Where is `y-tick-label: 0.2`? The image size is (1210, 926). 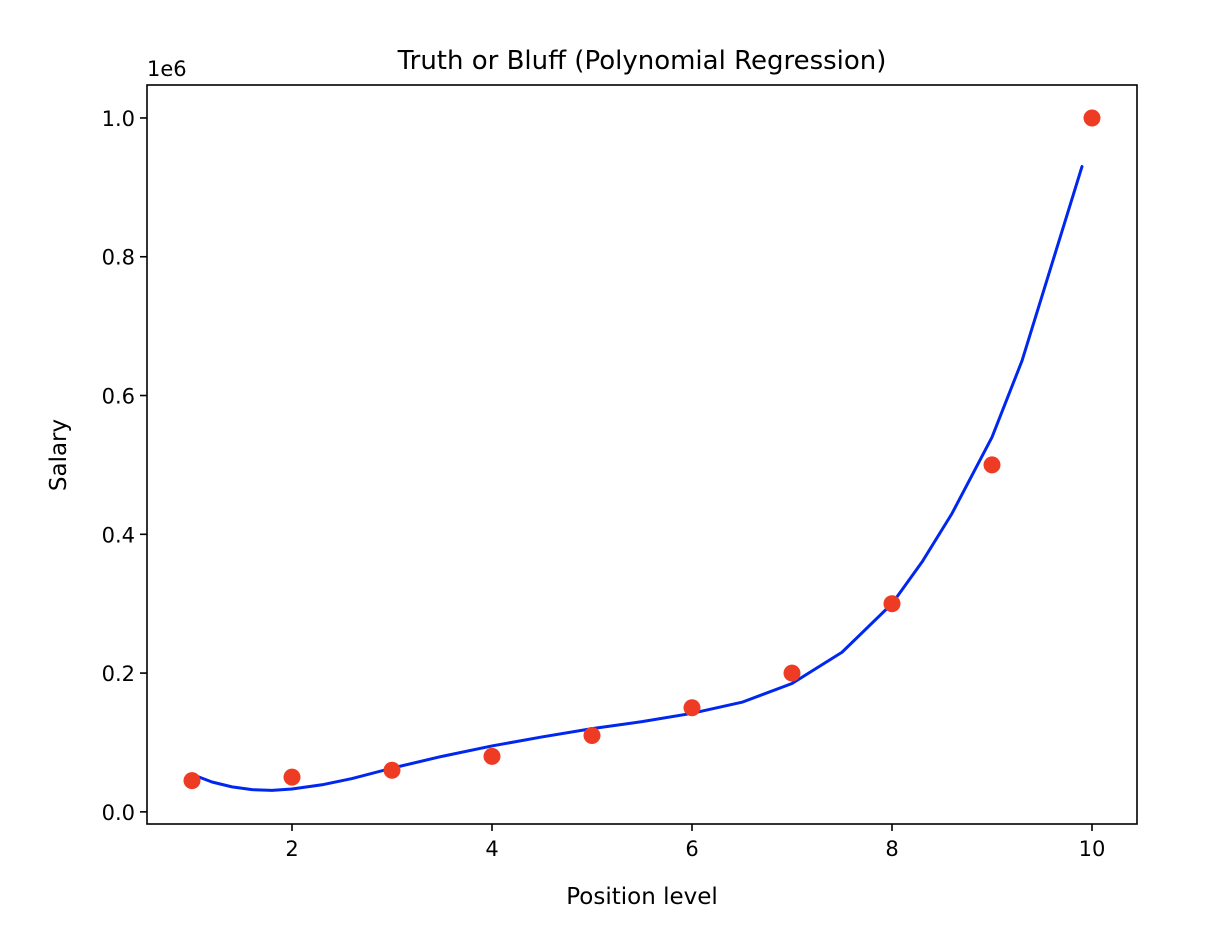 y-tick-label: 0.2 is located at coordinates (118, 674).